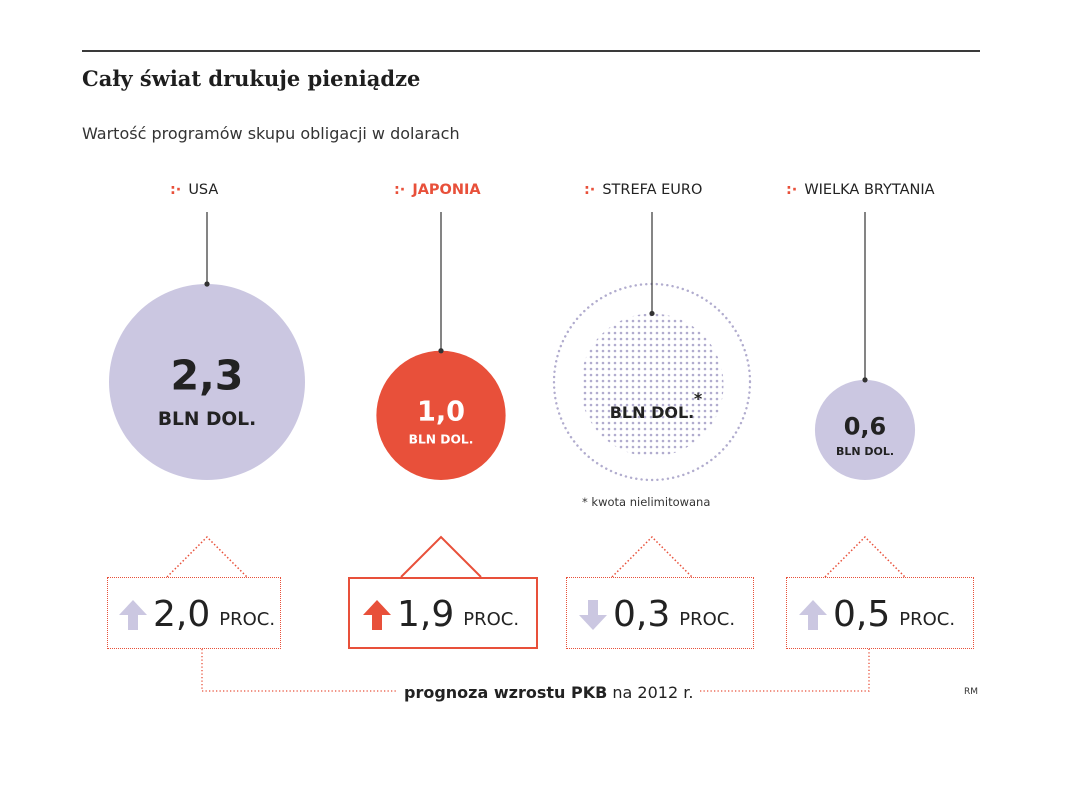  What do you see at coordinates (251, 78) in the screenshot?
I see `chart-title: Cały świat drukuje pieniądze` at bounding box center [251, 78].